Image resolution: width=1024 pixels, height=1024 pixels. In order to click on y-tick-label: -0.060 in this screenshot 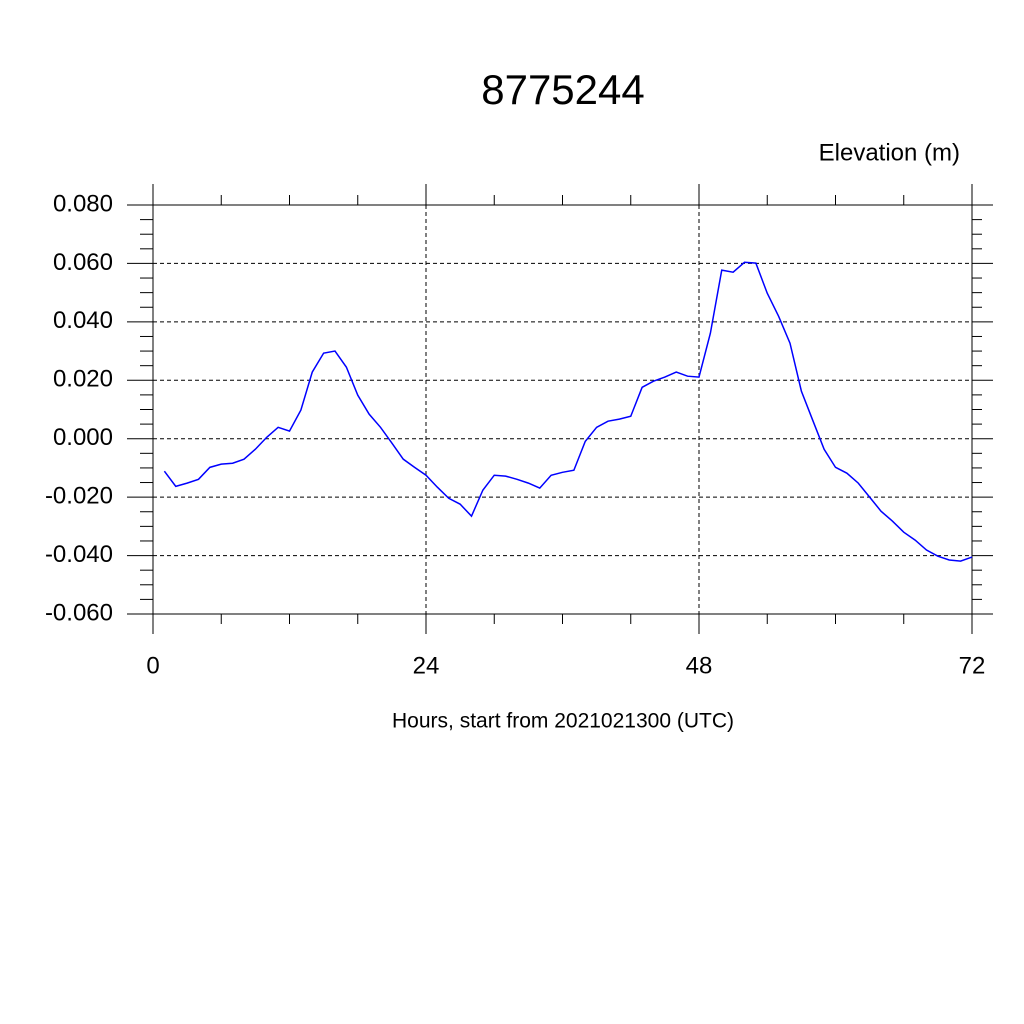, I will do `click(79, 612)`.